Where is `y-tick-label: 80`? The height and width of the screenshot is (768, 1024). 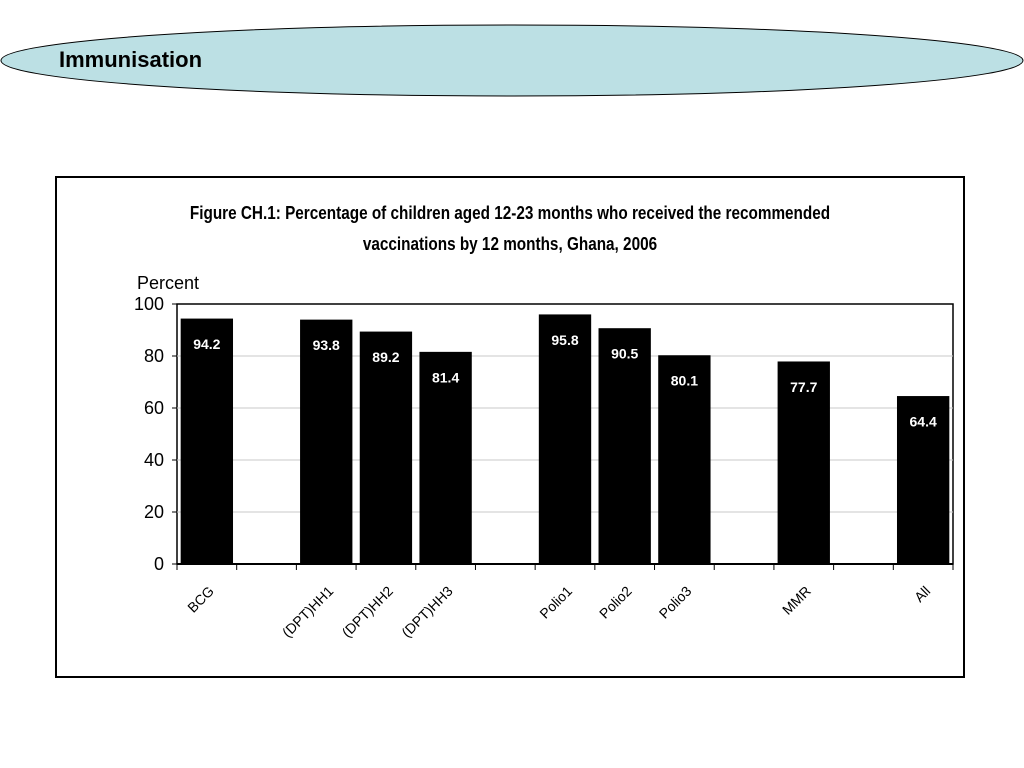
y-tick-label: 80 is located at coordinates (154, 356).